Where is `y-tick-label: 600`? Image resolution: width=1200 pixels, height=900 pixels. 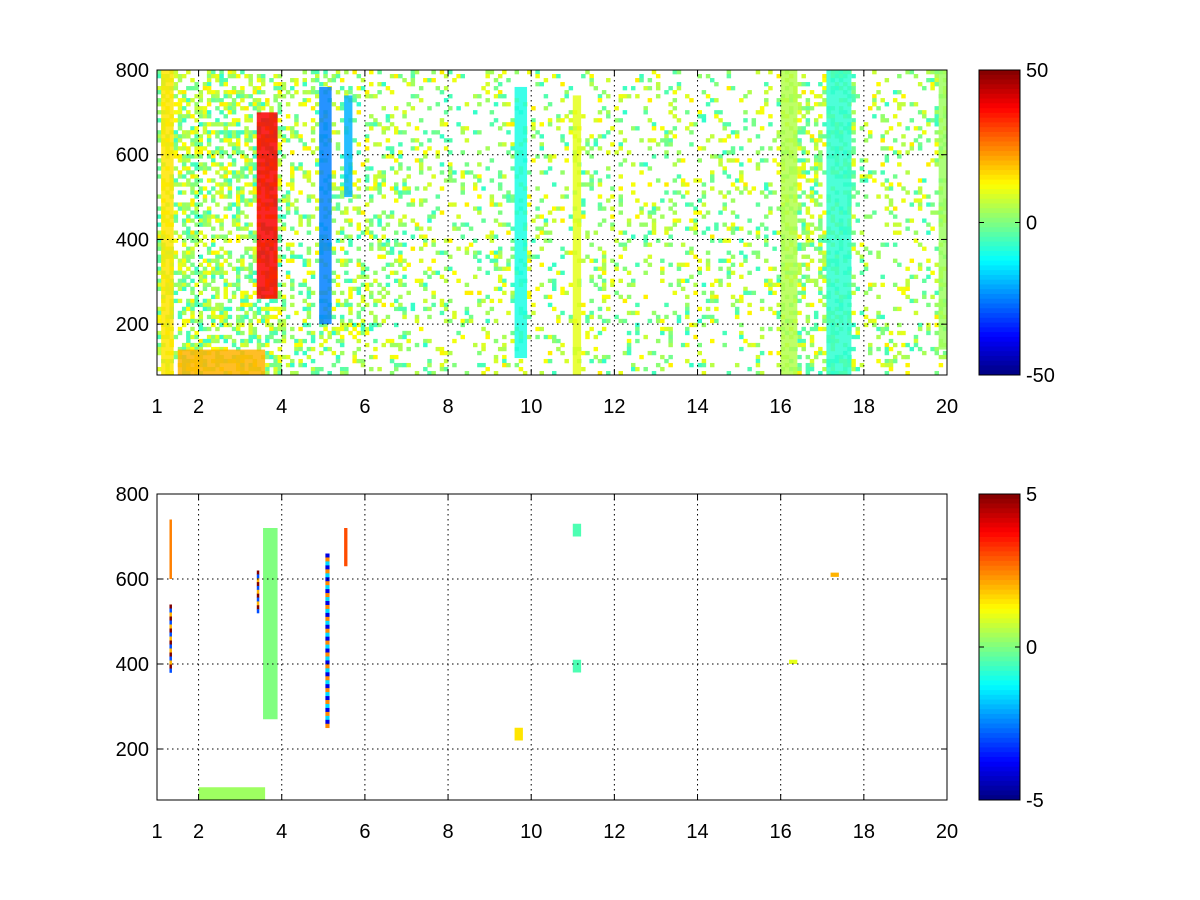 y-tick-label: 600 is located at coordinates (132, 580).